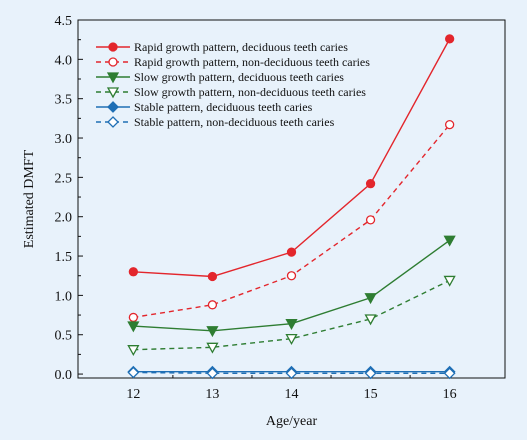  Describe the element at coordinates (64, 178) in the screenshot. I see `y-tick-label: 2.5` at that location.